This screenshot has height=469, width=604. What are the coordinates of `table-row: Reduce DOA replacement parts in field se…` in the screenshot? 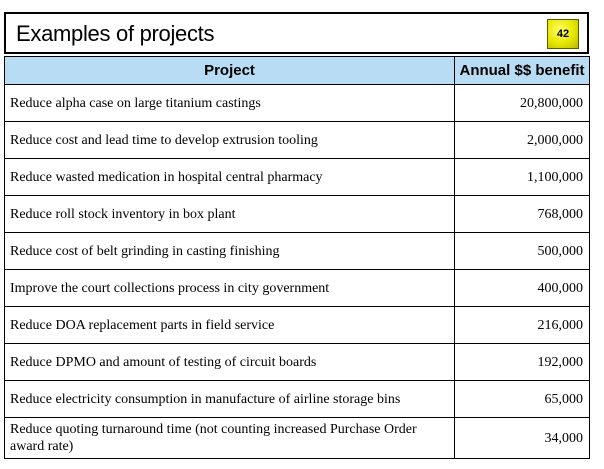 It's located at (297, 325).